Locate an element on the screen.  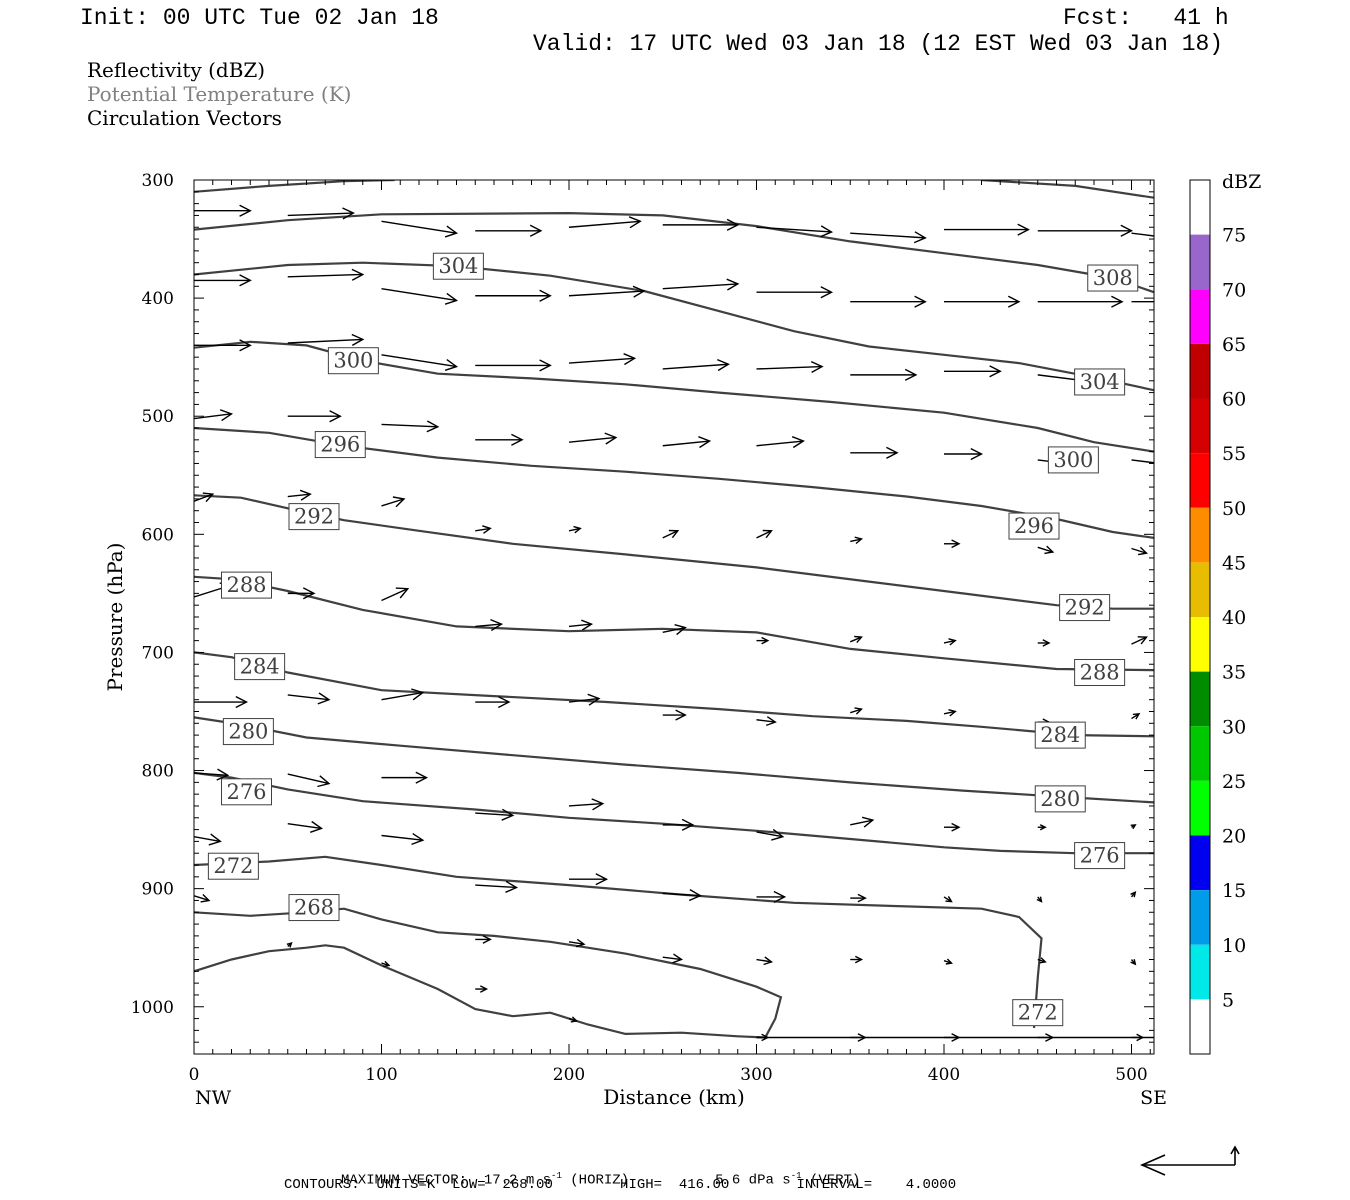
y-tick-label: 600 is located at coordinates (158, 535).